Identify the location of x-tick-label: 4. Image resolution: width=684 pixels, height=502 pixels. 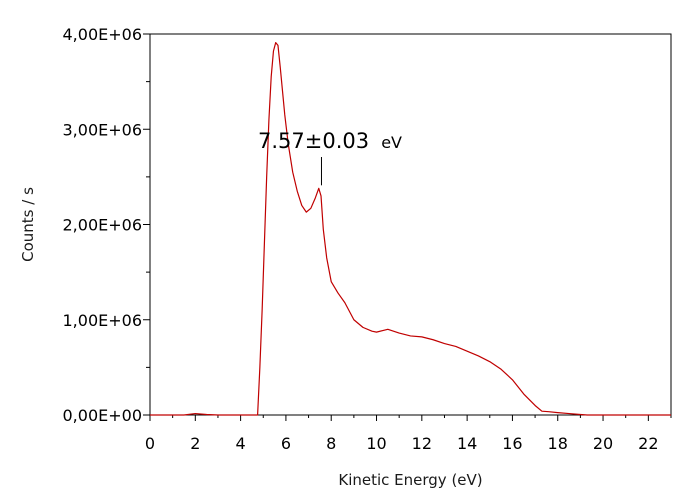
(241, 443).